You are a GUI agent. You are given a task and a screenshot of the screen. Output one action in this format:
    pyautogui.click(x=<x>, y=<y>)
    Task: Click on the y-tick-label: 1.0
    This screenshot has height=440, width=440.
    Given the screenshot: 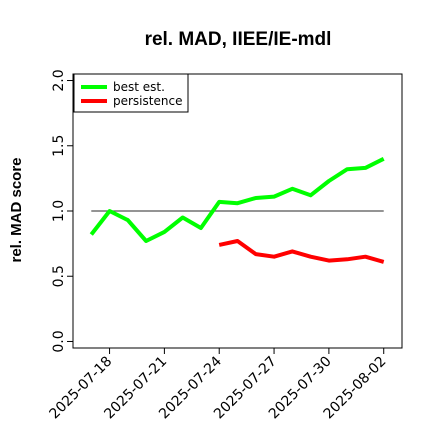 What is the action you would take?
    pyautogui.click(x=59, y=211)
    